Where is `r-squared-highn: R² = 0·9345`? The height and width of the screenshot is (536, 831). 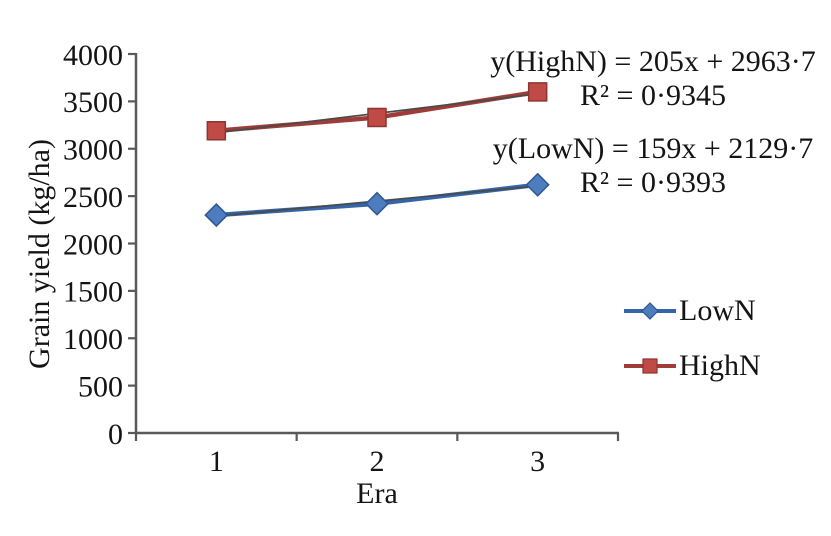
r-squared-highn: R² = 0·9345 is located at coordinates (653, 95).